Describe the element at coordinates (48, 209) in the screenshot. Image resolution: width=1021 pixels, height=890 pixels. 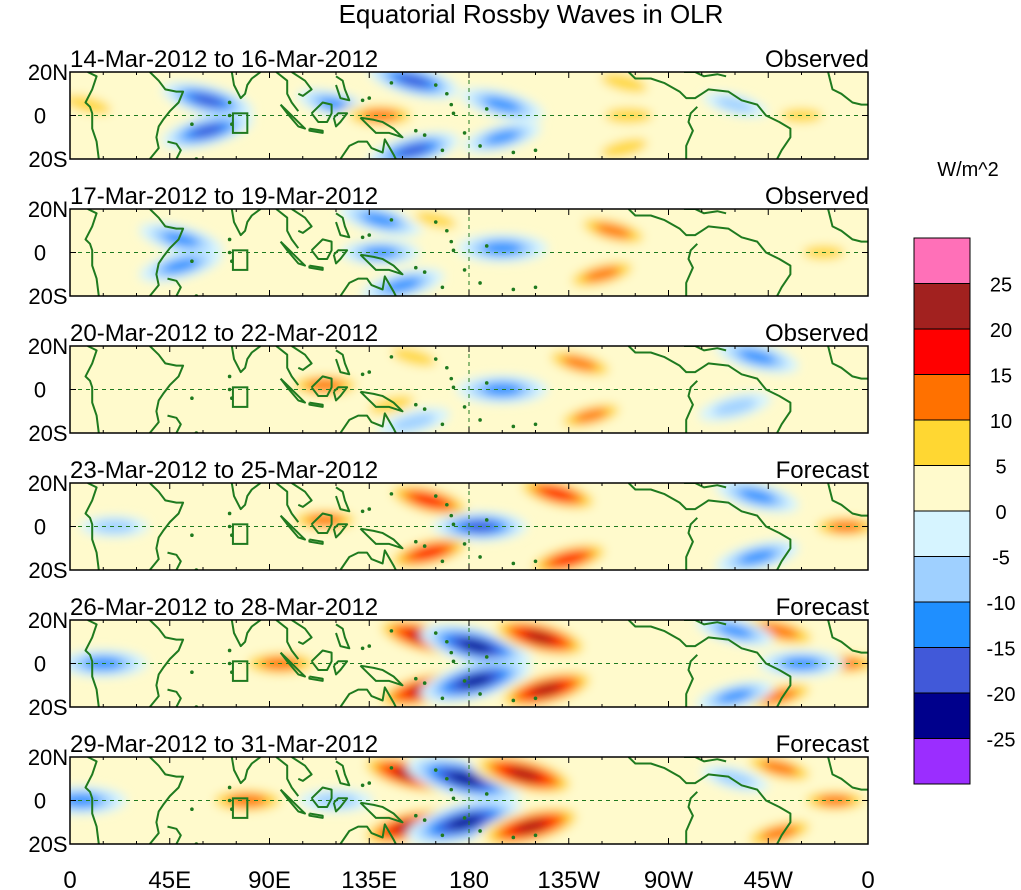
I see `y-tick-label: 20N` at that location.